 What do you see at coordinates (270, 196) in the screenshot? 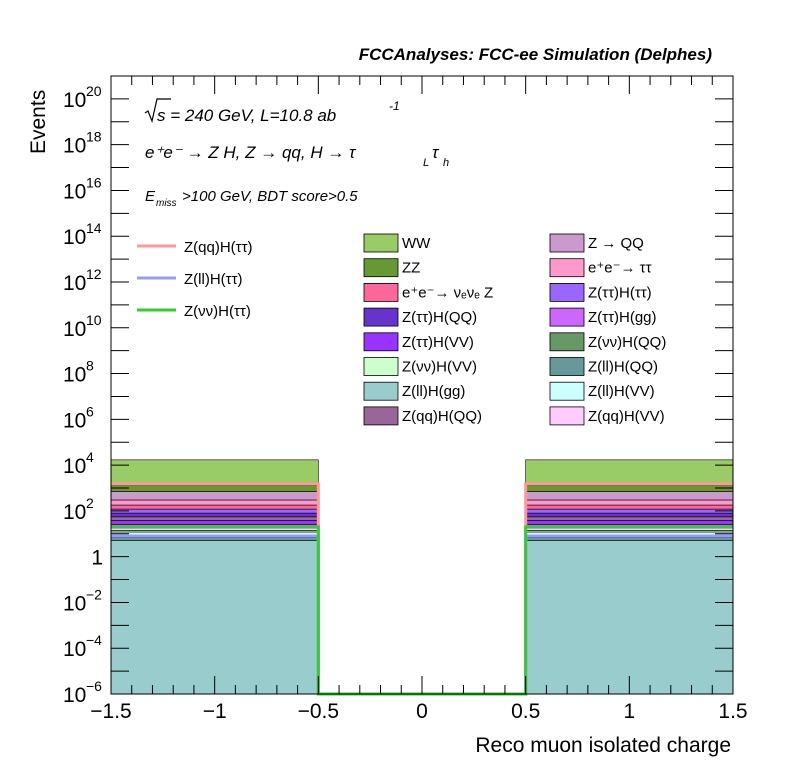
I see `selection-rest: >100 GeV, BDT score>0.5` at bounding box center [270, 196].